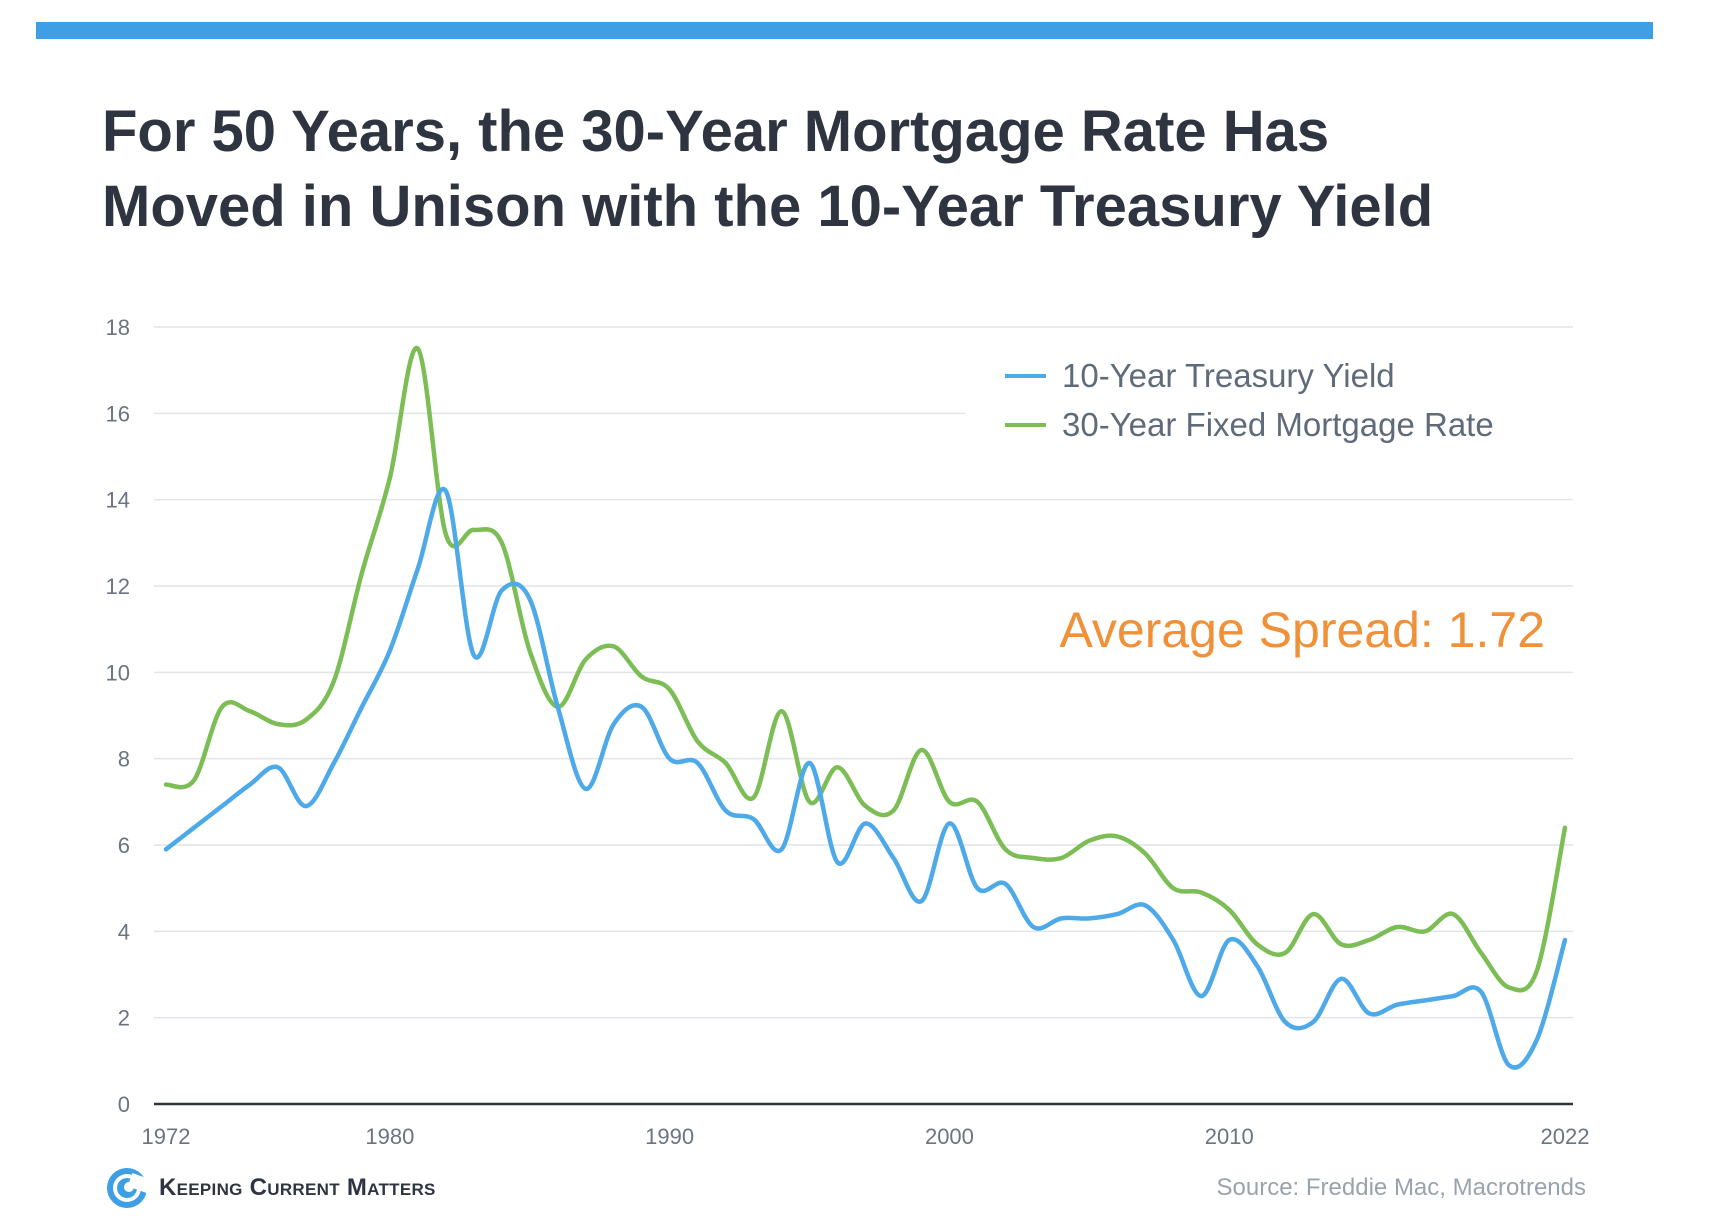 The image size is (1710, 1220). I want to click on brand-logo: Keeping Current Matters, so click(270, 1188).